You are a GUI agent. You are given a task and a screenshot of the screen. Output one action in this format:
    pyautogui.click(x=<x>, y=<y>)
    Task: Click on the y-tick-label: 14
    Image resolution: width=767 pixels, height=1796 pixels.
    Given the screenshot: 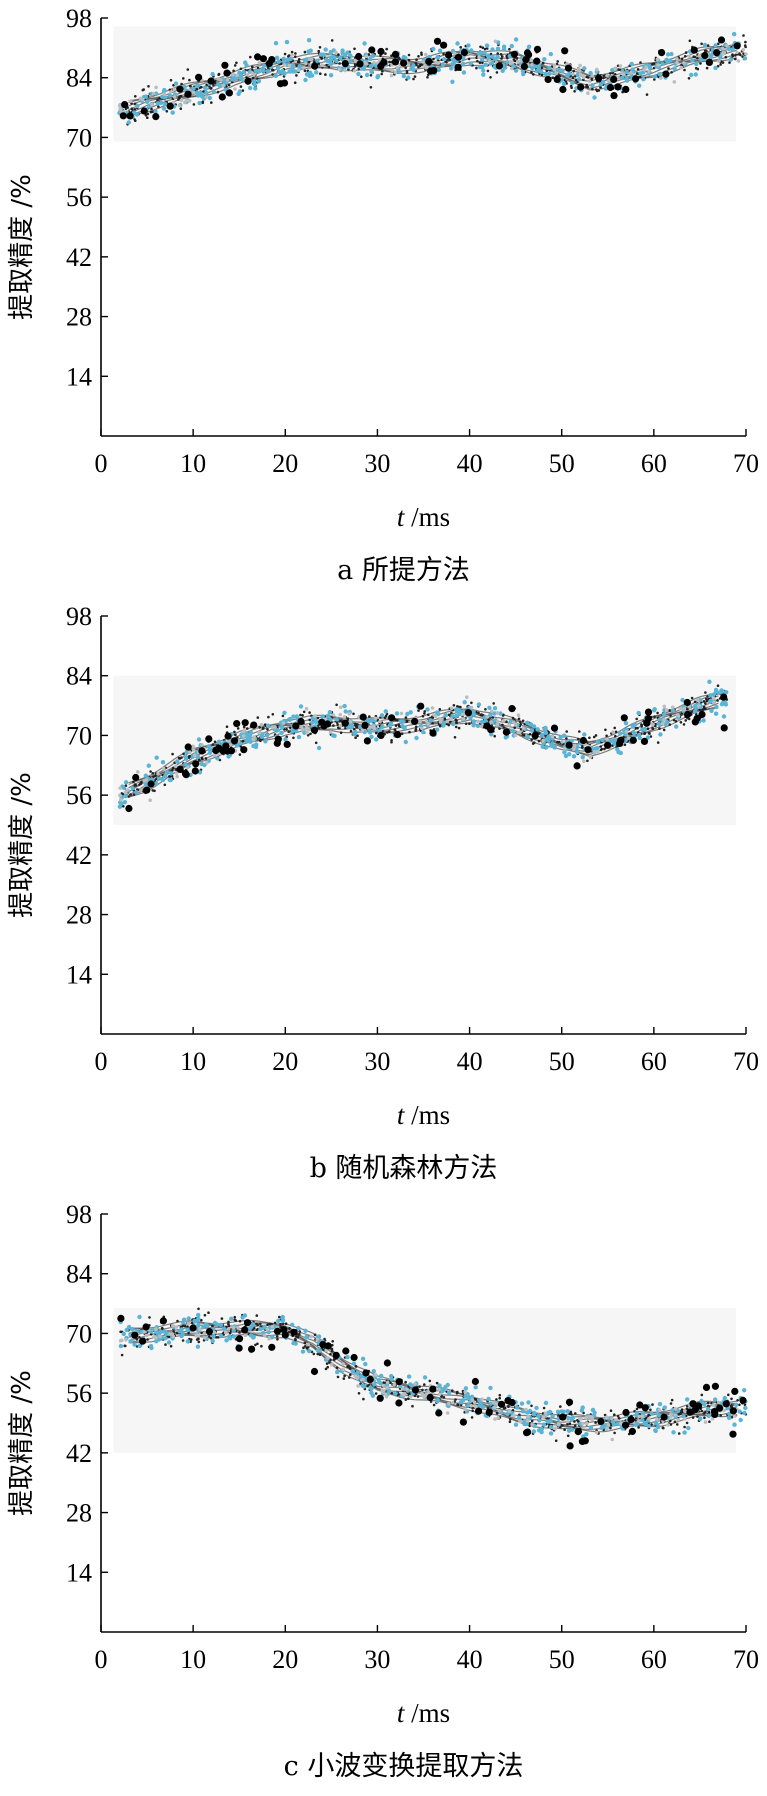 What is the action you would take?
    pyautogui.click(x=79, y=974)
    